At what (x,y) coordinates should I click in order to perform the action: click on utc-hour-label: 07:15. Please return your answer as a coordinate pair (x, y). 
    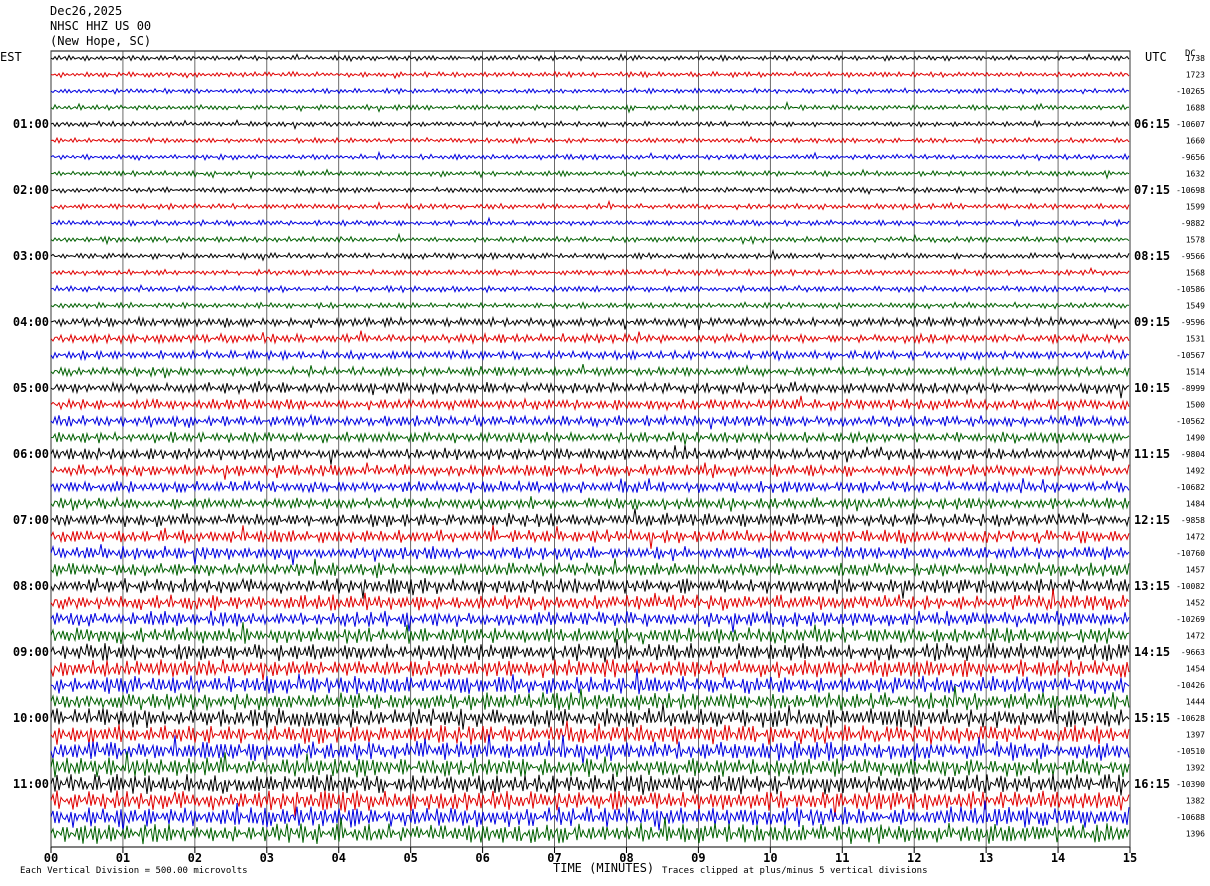
    Looking at the image, I should click on (1152, 190).